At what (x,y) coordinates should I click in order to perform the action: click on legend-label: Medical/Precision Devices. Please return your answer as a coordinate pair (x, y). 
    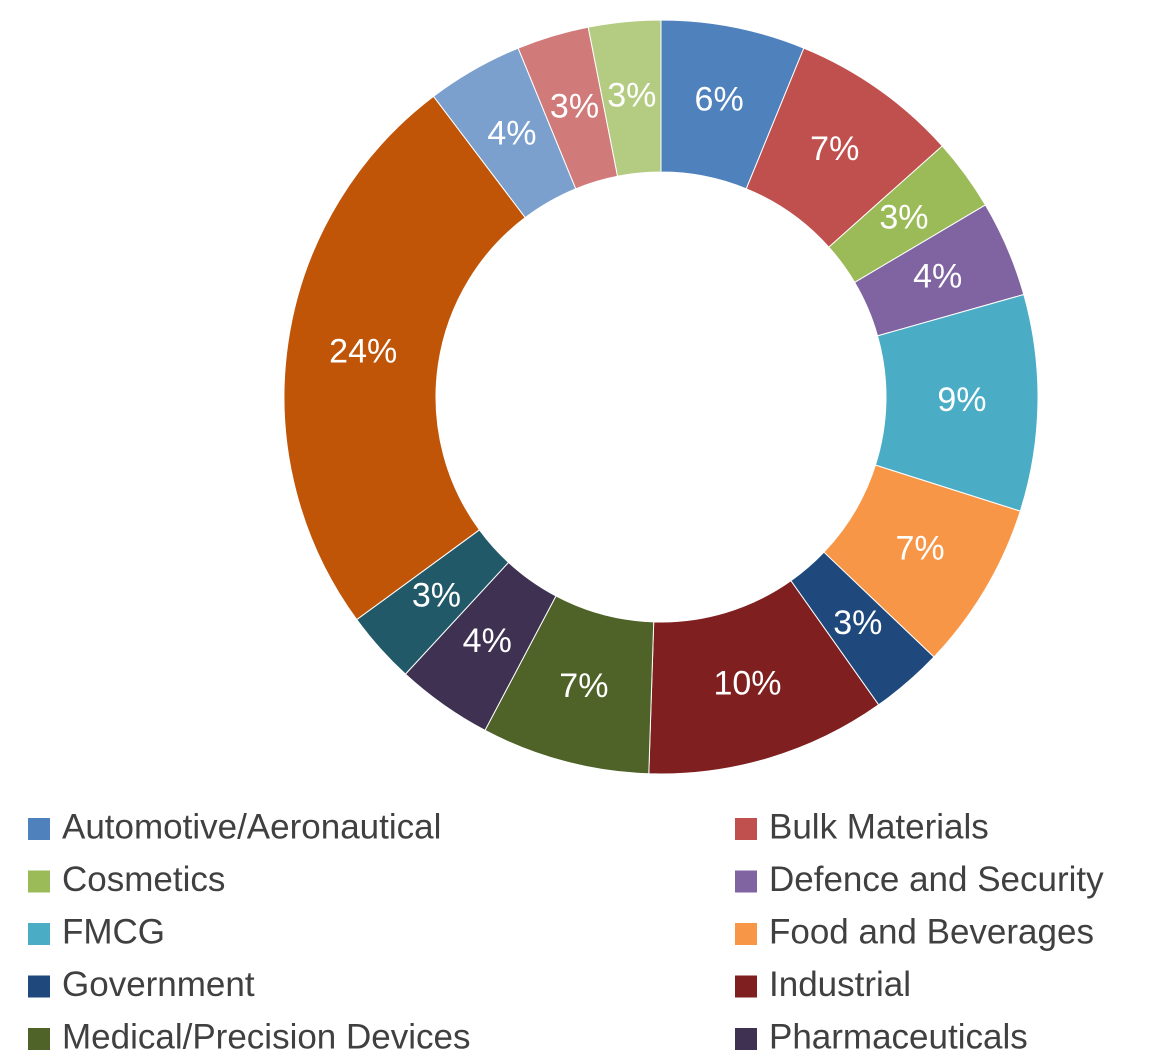
    Looking at the image, I should click on (266, 1036).